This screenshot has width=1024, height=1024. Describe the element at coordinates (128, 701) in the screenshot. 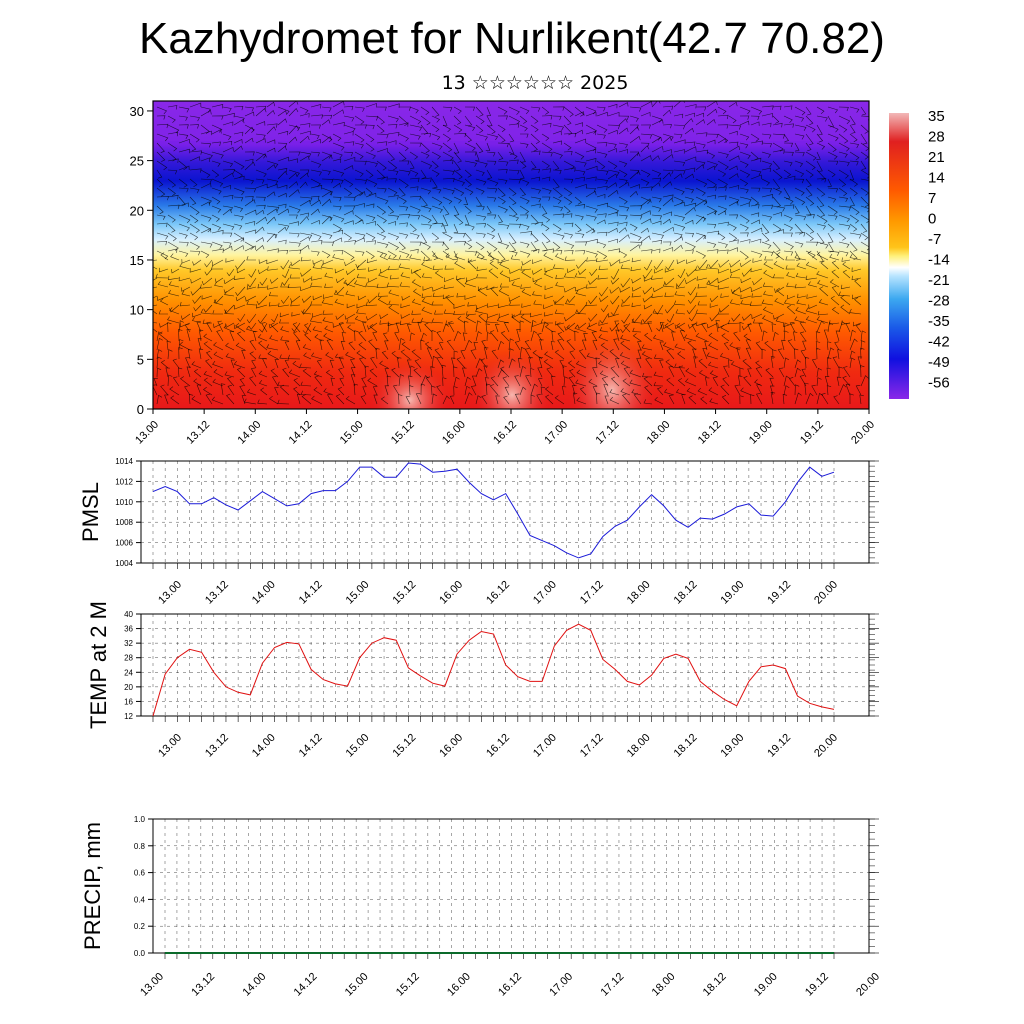

I see `y-tick-label: 16` at that location.